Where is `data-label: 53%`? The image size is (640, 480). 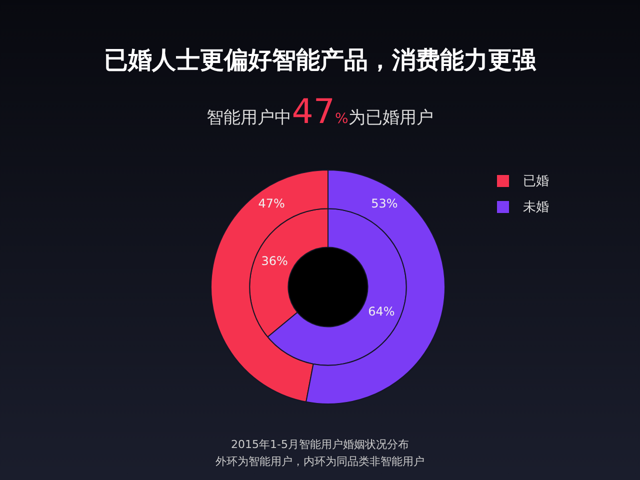
data-label: 53% is located at coordinates (384, 203).